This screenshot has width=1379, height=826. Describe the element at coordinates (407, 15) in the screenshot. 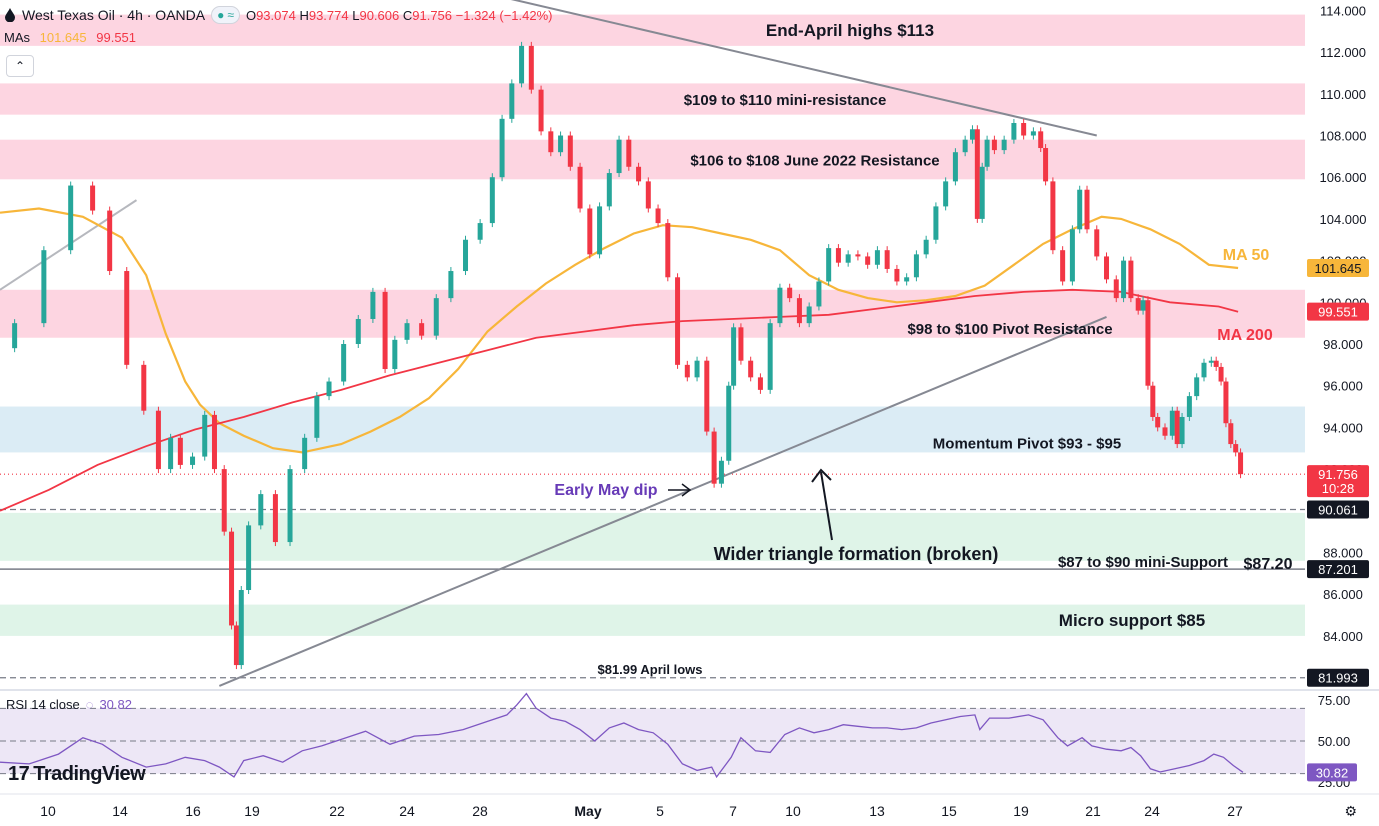

I see `close-label: C` at that location.